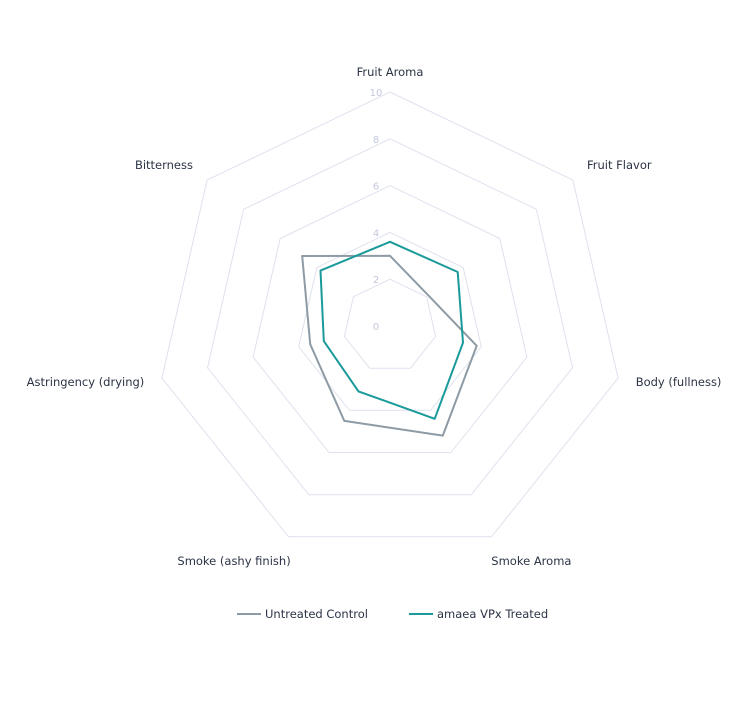 This screenshot has width=756, height=720. Describe the element at coordinates (492, 614) in the screenshot. I see `legend-label-1: amaea VPx Treated` at that location.